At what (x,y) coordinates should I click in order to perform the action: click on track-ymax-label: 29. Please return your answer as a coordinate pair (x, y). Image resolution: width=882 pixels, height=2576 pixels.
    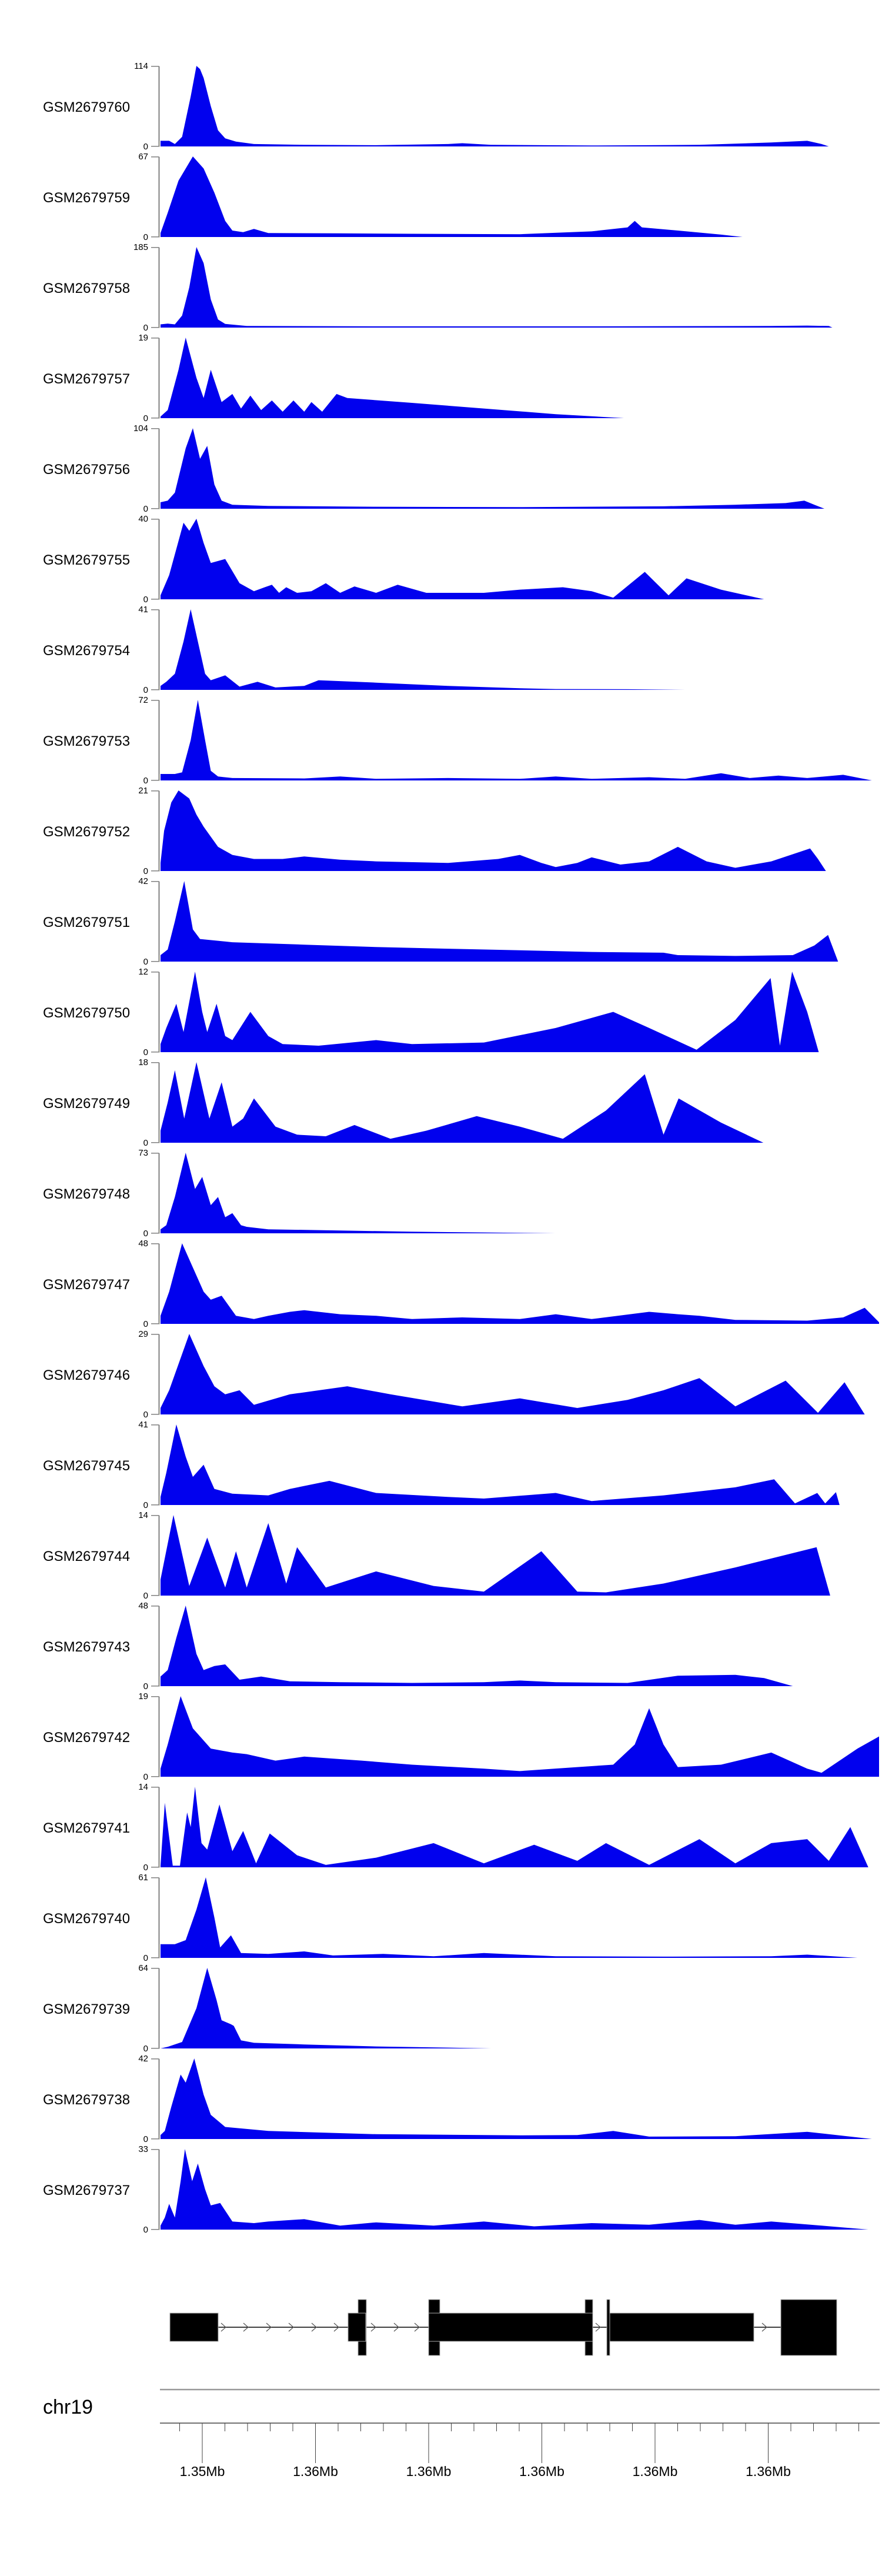
    Looking at the image, I should click on (143, 1334).